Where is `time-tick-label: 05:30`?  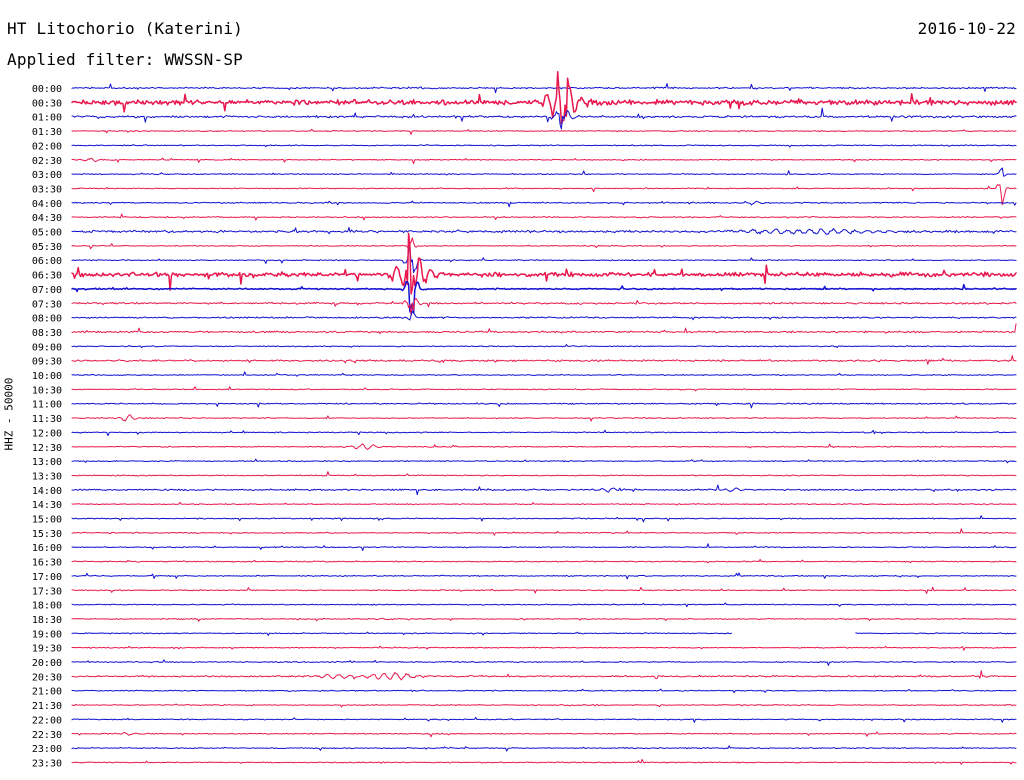
time-tick-label: 05:30 is located at coordinates (47, 247).